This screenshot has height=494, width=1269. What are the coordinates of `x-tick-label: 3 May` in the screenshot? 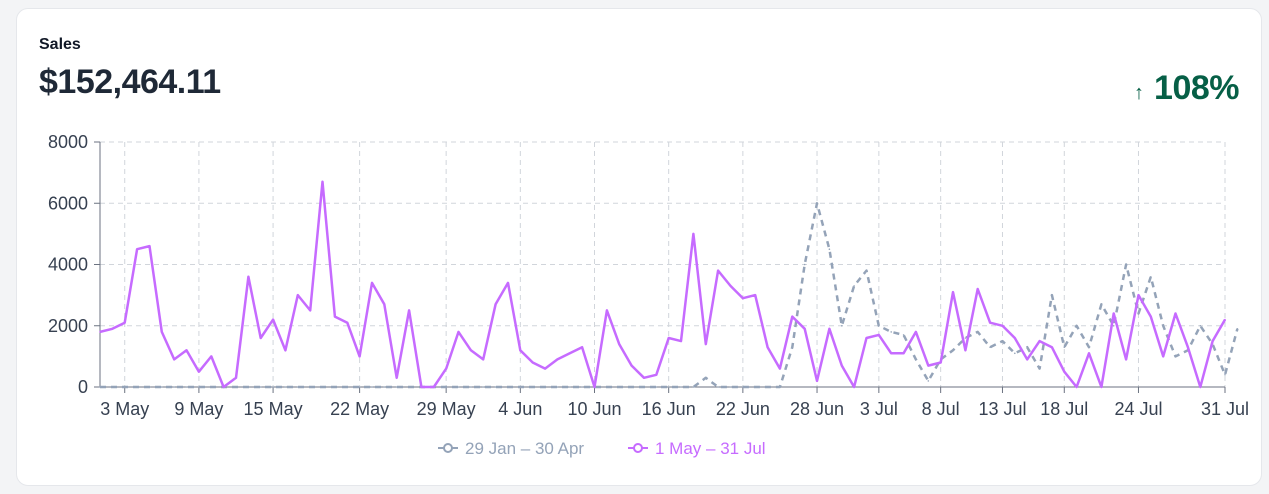 It's located at (124, 409).